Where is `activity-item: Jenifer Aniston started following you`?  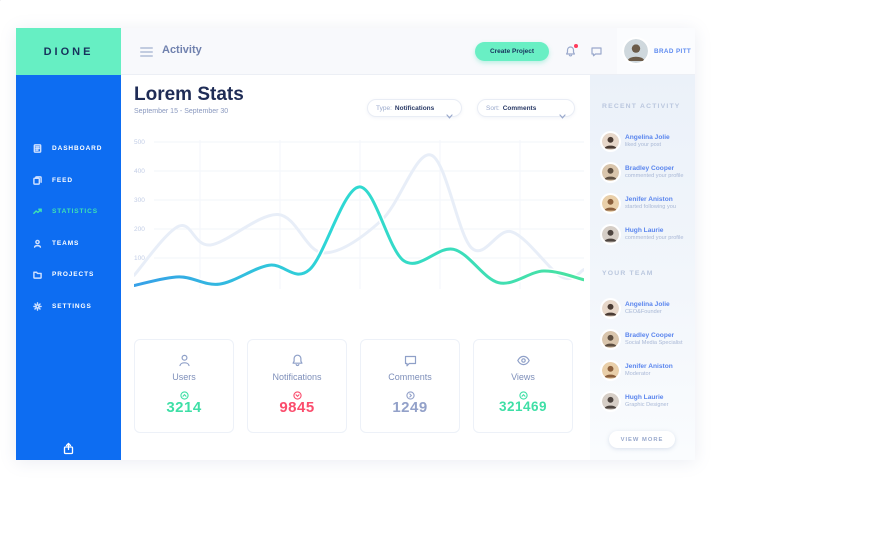
activity-item: Jenifer Aniston started following you is located at coordinates (646, 203).